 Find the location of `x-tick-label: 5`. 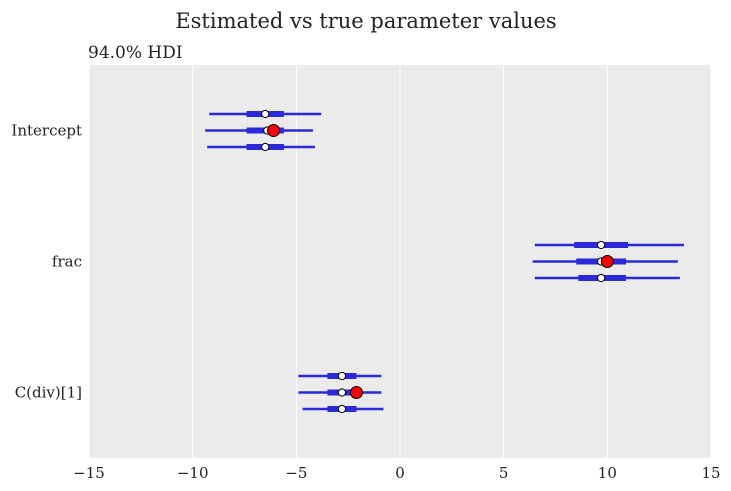

x-tick-label: 5 is located at coordinates (504, 473).